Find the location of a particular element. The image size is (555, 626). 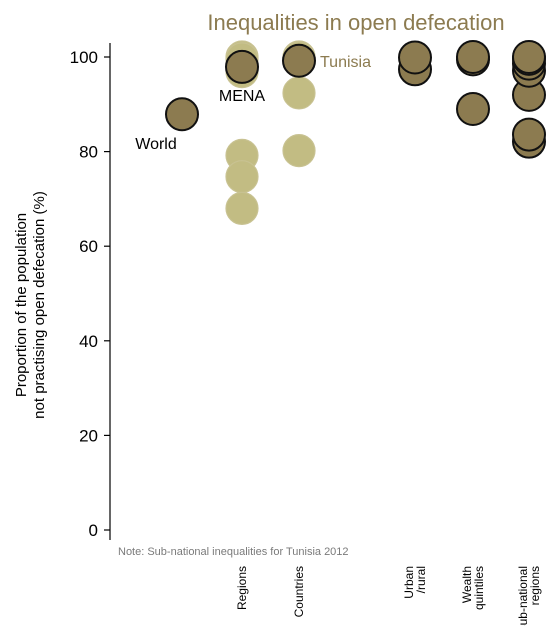

y-axis-ticks: 0 20 40 60 80 100 is located at coordinates (90, 294).